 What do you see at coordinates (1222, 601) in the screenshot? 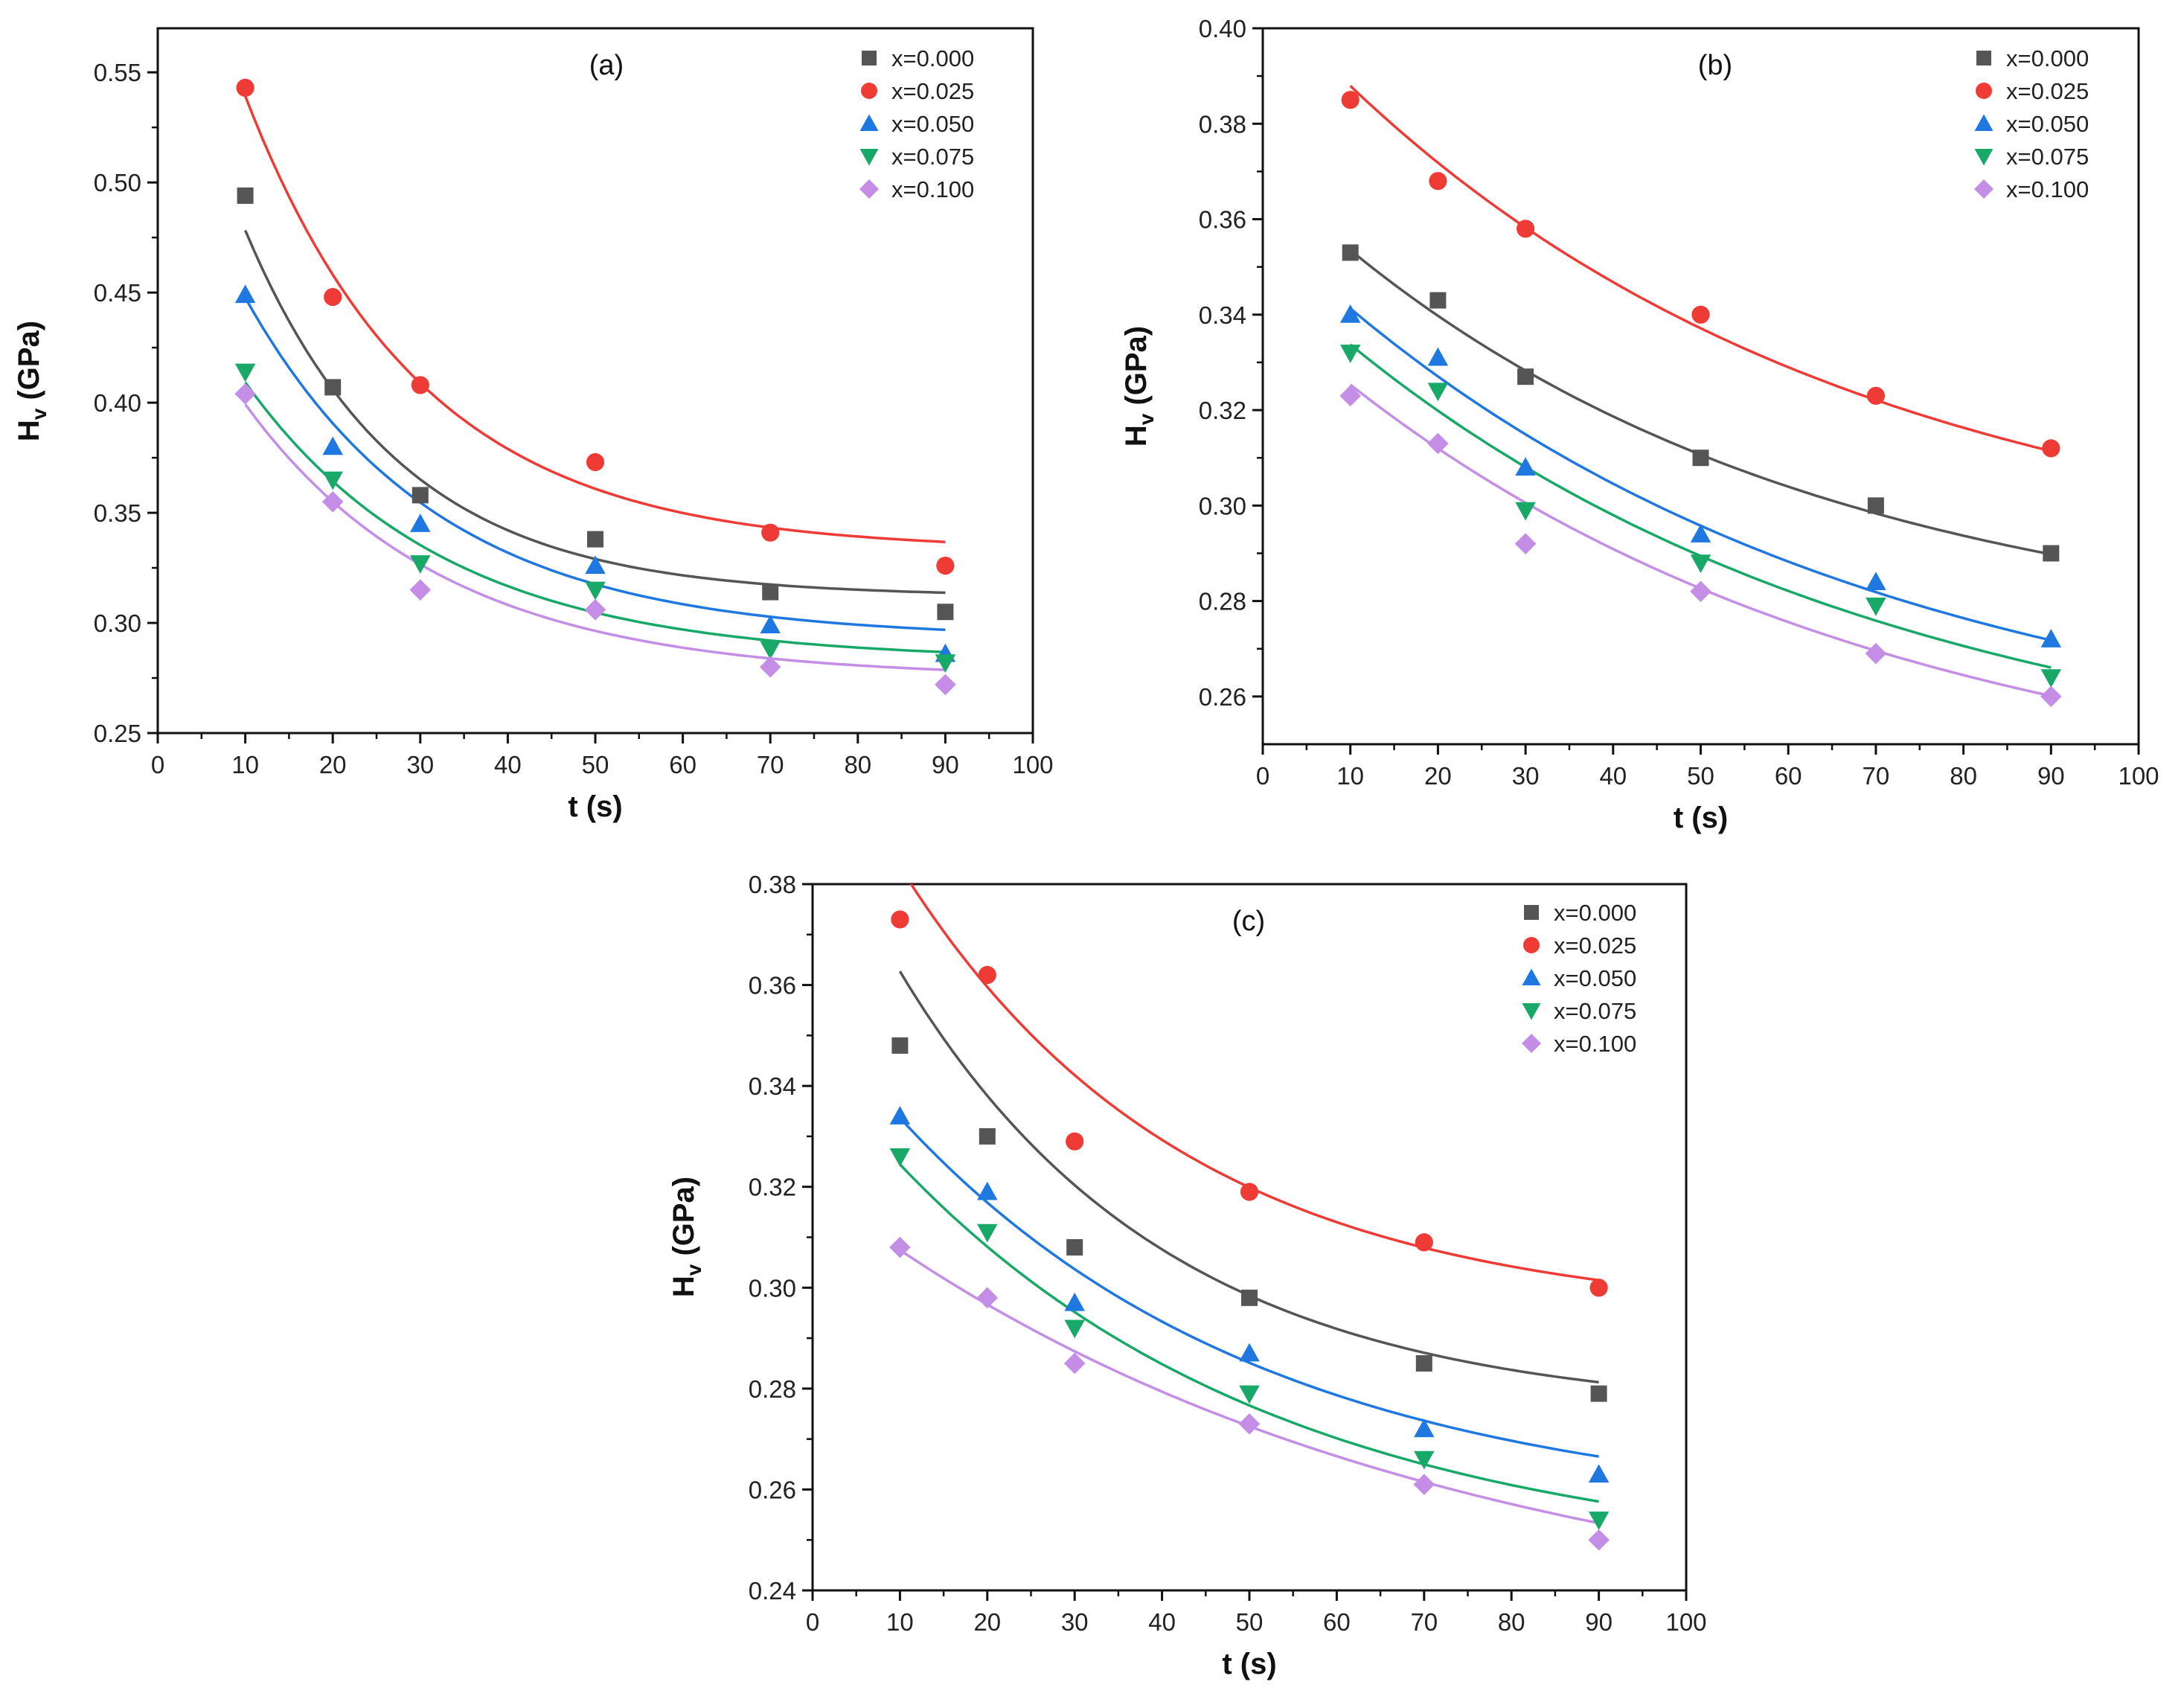
I see `y-tick-label: 0.28` at bounding box center [1222, 601].